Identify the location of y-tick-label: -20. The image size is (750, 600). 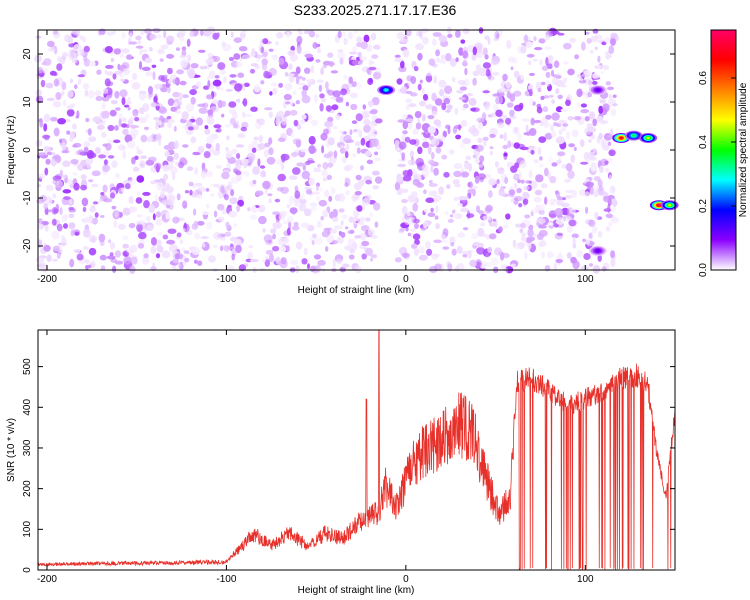
(27, 245).